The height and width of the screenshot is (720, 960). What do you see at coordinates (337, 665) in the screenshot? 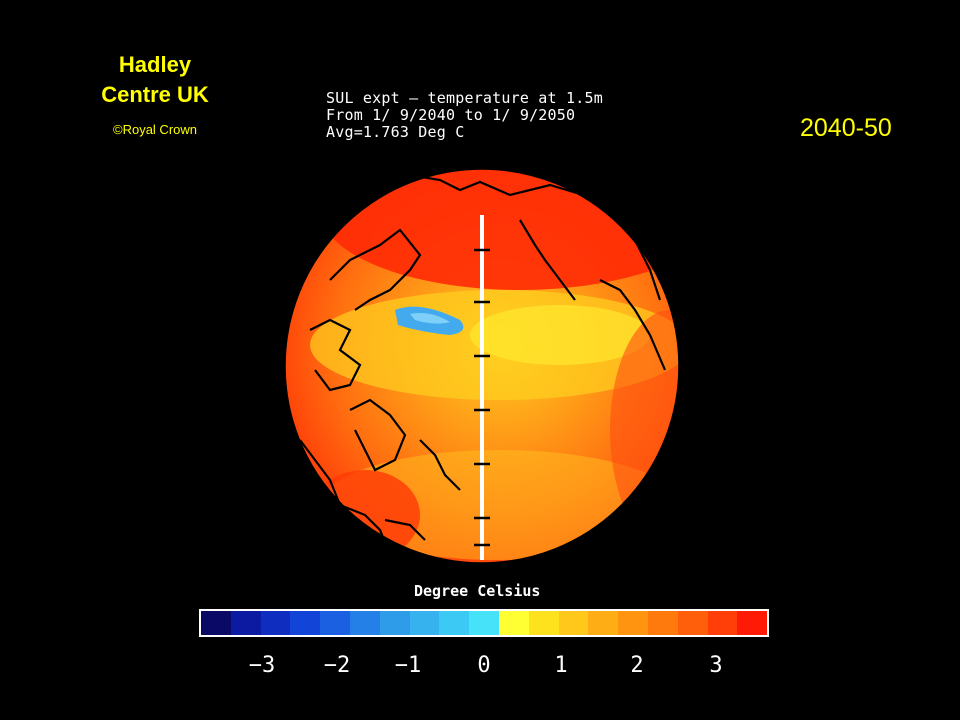
I see `scale-tick-label: −2` at bounding box center [337, 665].